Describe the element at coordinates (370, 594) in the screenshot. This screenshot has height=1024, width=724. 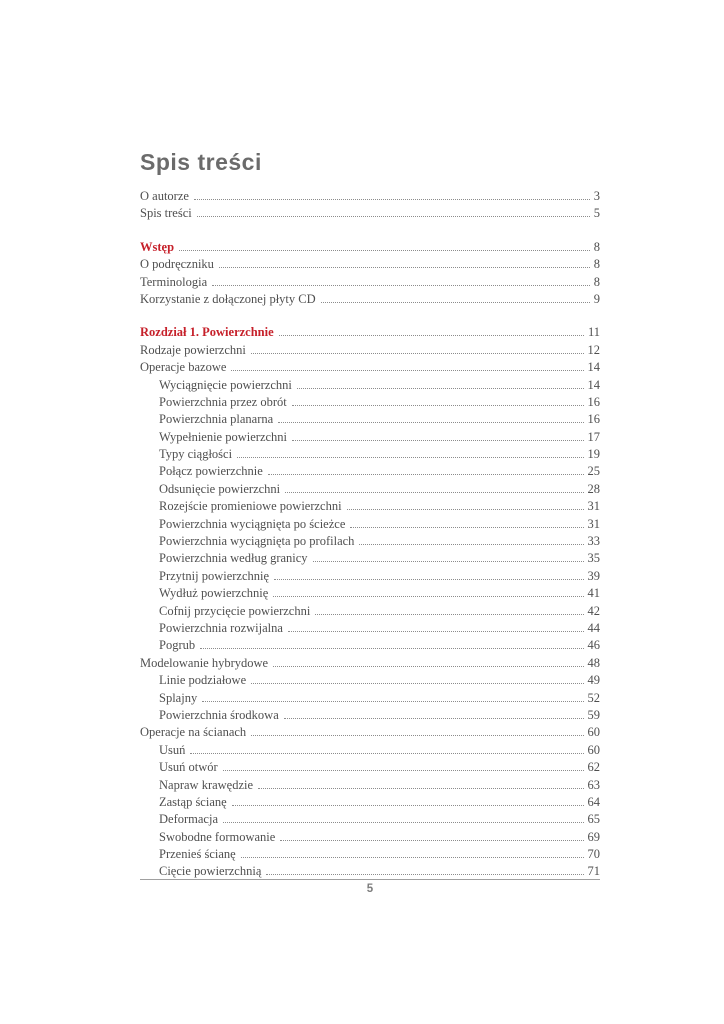
I see `toc-entry: Wydłuż powierzchnię 41` at that location.